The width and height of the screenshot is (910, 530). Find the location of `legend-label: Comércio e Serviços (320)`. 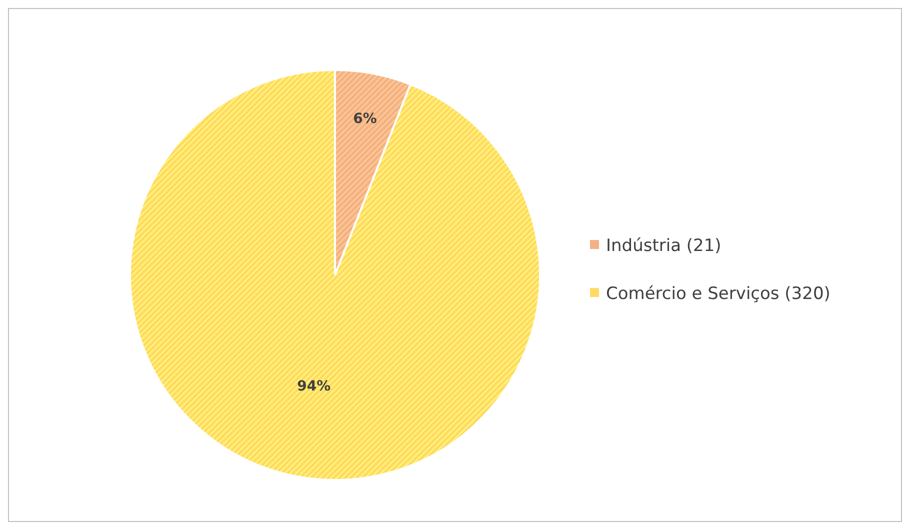

legend-label: Comércio e Serviços (320) is located at coordinates (718, 294).